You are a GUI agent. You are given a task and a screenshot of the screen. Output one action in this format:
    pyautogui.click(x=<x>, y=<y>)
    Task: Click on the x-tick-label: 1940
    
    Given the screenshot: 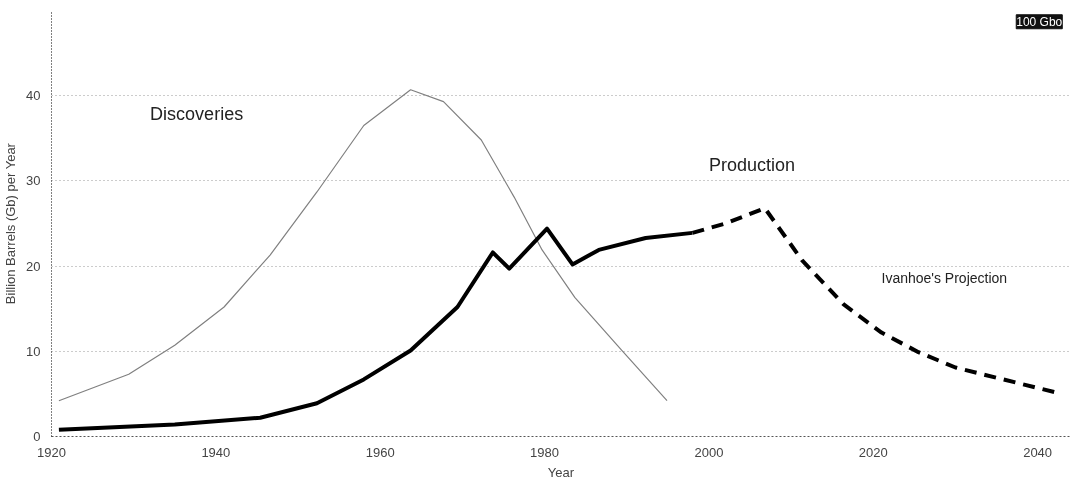 What is the action you would take?
    pyautogui.click(x=216, y=452)
    